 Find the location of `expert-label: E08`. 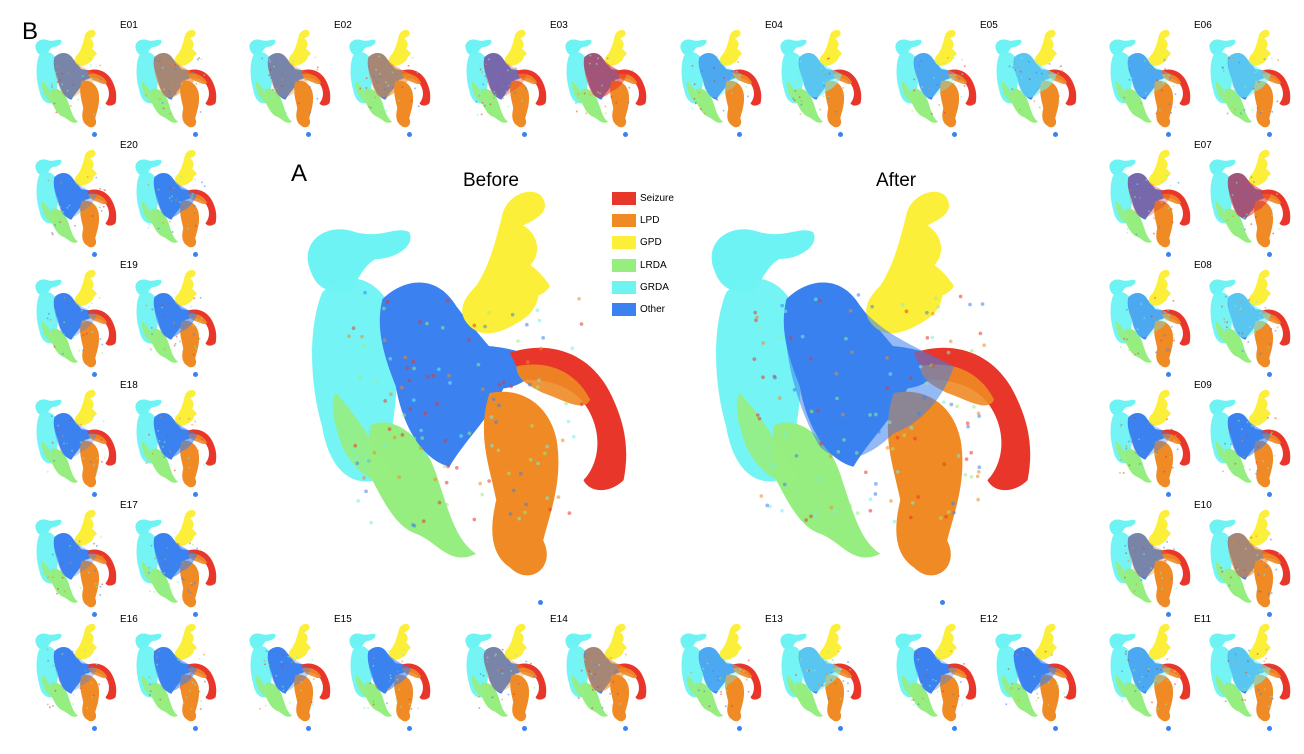

expert-label: E08 is located at coordinates (1203, 265).